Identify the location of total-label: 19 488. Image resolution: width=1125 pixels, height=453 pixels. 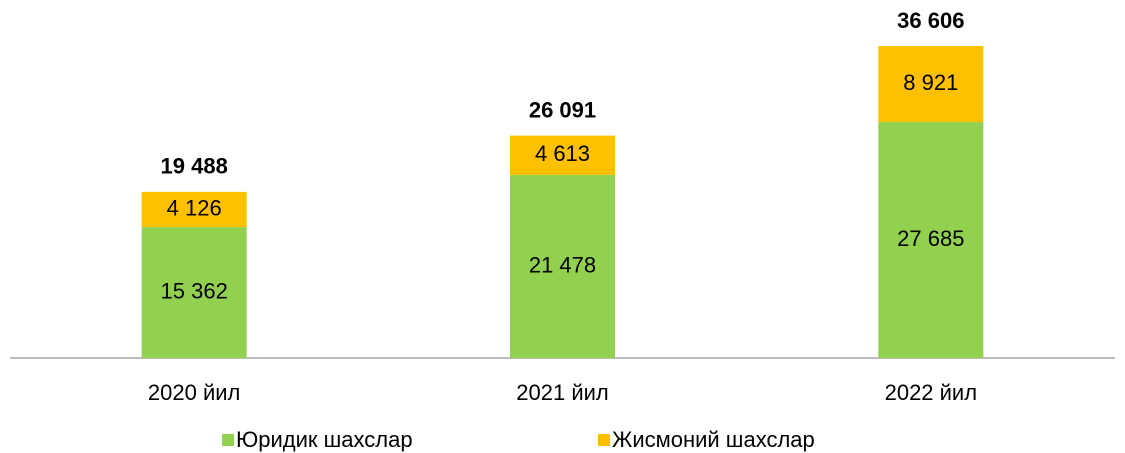
(194, 166).